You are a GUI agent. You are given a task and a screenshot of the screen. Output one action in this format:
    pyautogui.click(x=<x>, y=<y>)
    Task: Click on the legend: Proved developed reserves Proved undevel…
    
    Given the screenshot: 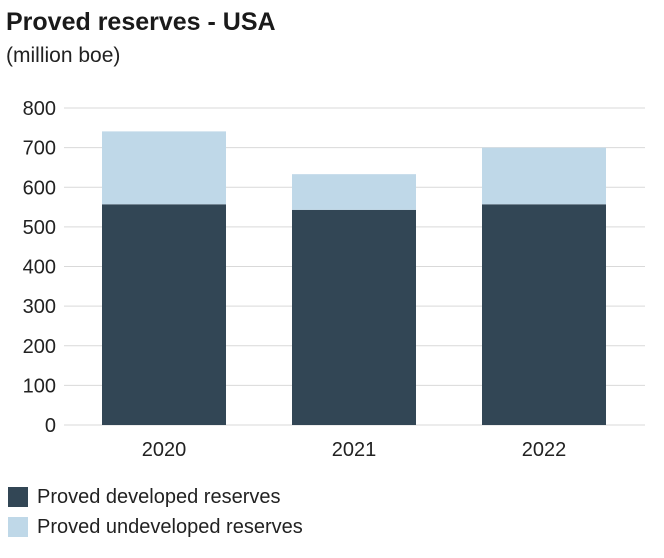 What is the action you would take?
    pyautogui.click(x=155, y=512)
    